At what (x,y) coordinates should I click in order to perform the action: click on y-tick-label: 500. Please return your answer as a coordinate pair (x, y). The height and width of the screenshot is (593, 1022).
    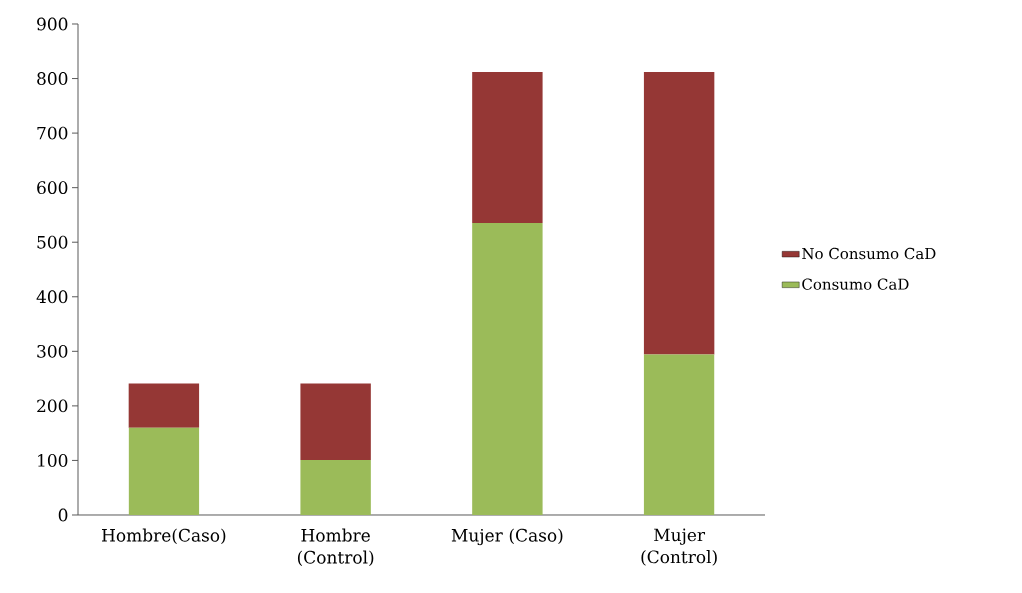
    Looking at the image, I should click on (52, 242).